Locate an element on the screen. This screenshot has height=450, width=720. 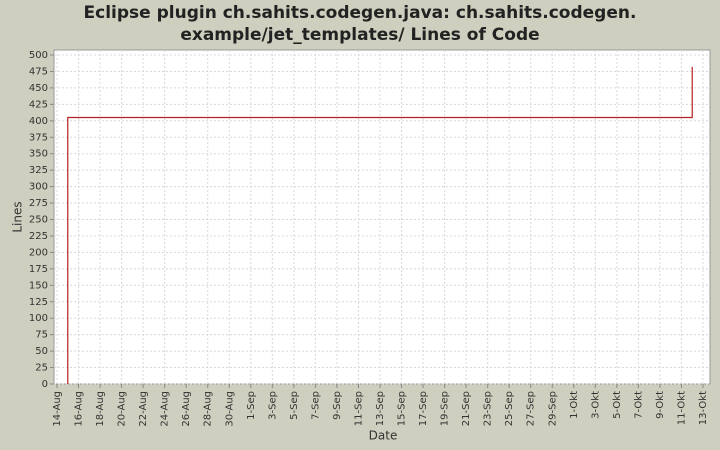
y-tick-label: 200 is located at coordinates (38, 252).